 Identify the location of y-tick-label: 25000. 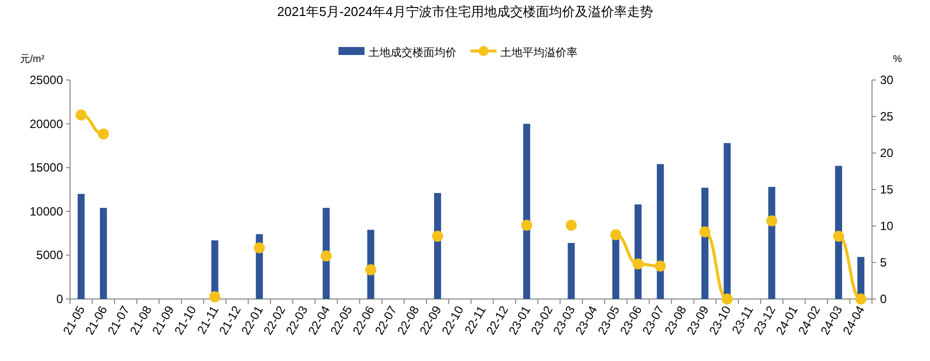
(47, 80).